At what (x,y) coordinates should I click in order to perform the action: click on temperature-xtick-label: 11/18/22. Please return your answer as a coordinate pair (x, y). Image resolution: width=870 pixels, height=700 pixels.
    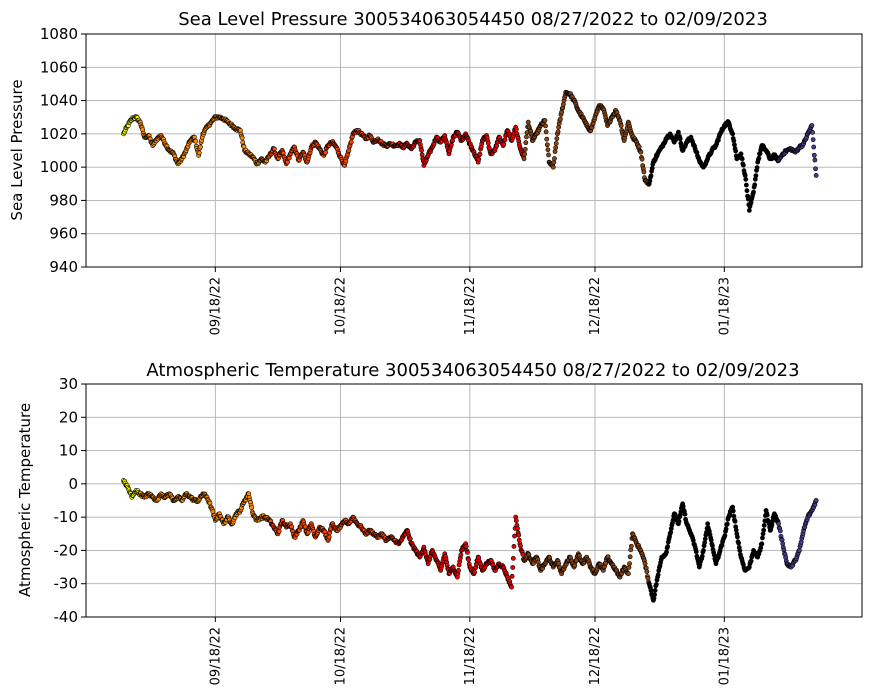
    Looking at the image, I should click on (470, 656).